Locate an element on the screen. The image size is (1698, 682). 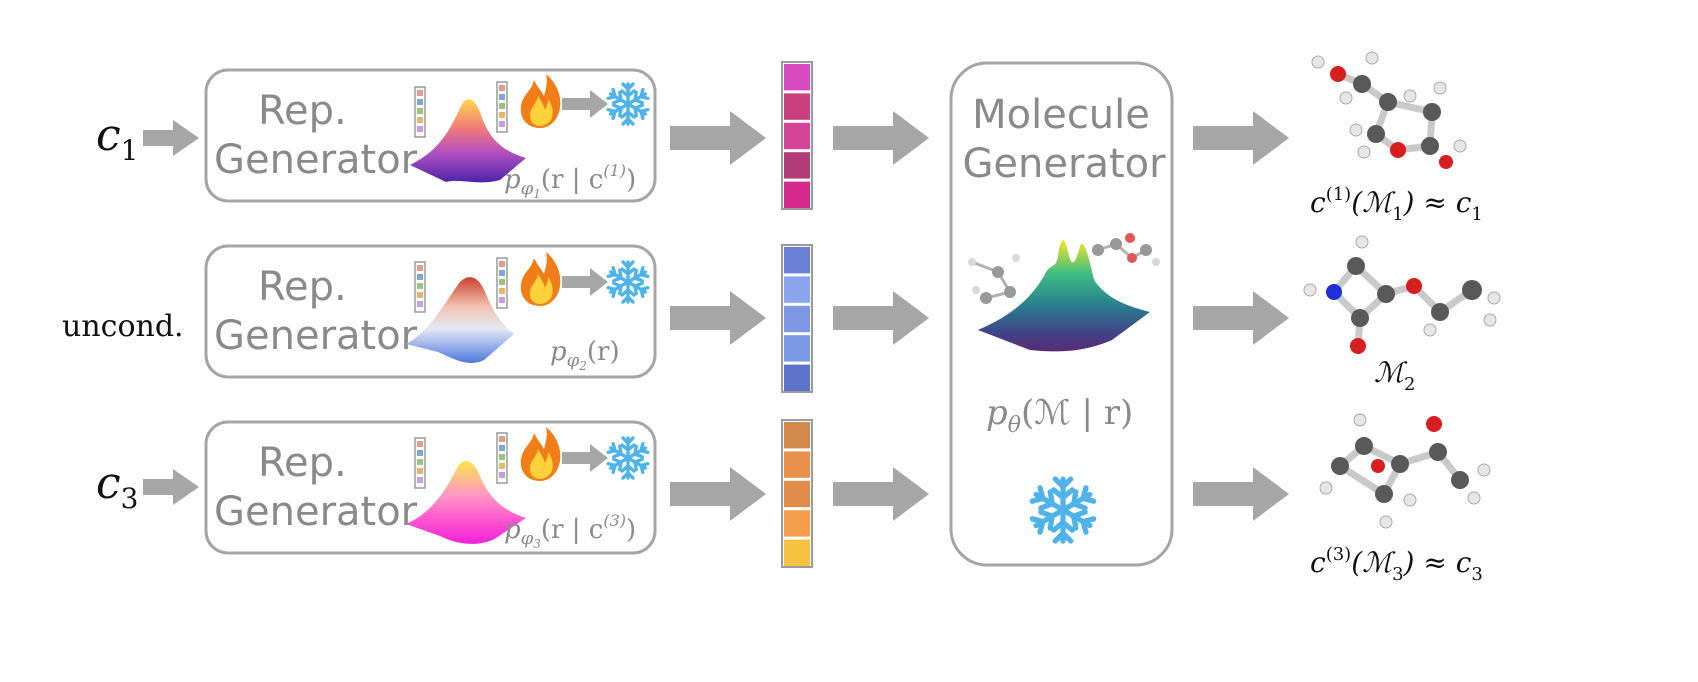
molecule-generator: Molecule Generator is located at coordinates (1061, 314).